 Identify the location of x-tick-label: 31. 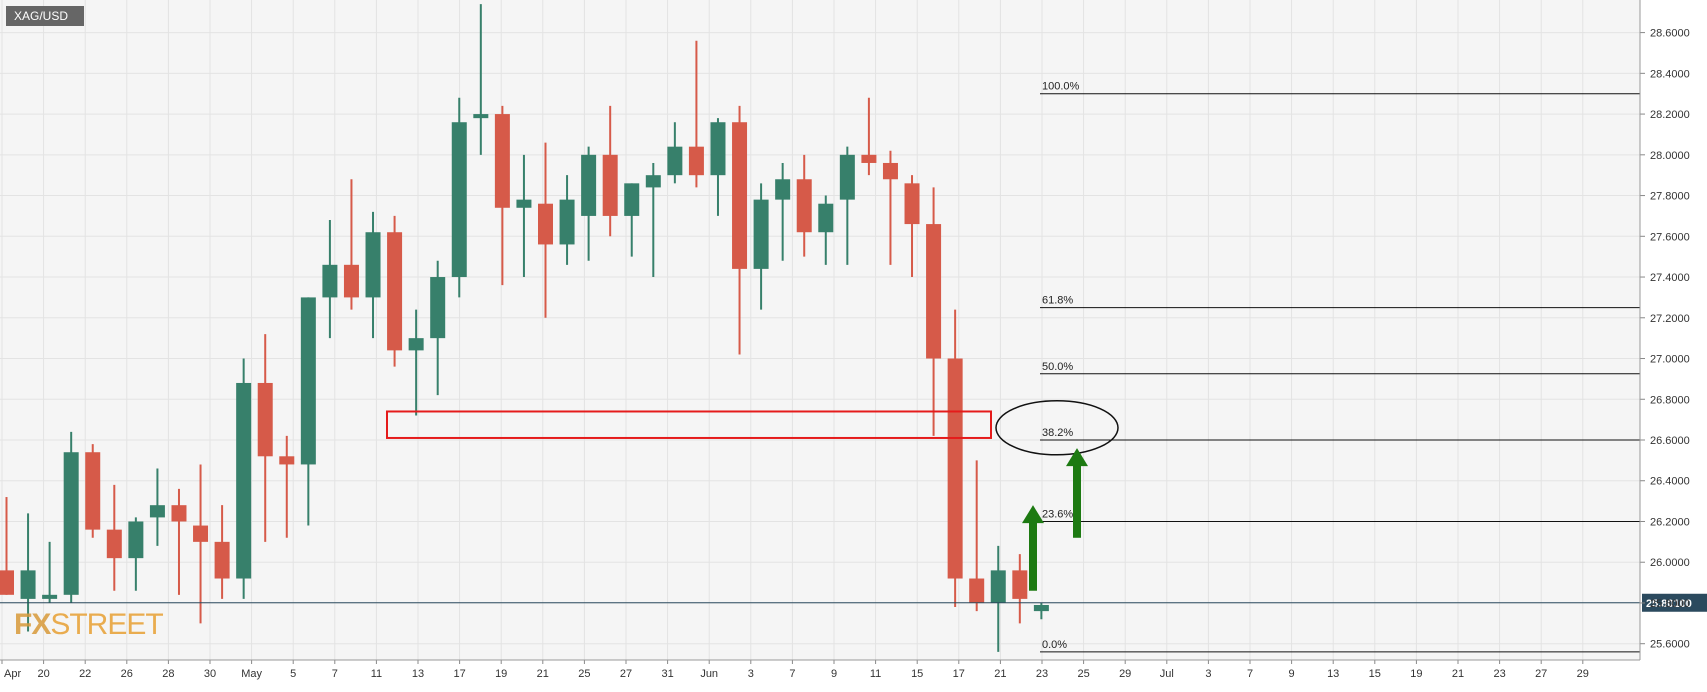
(667, 674).